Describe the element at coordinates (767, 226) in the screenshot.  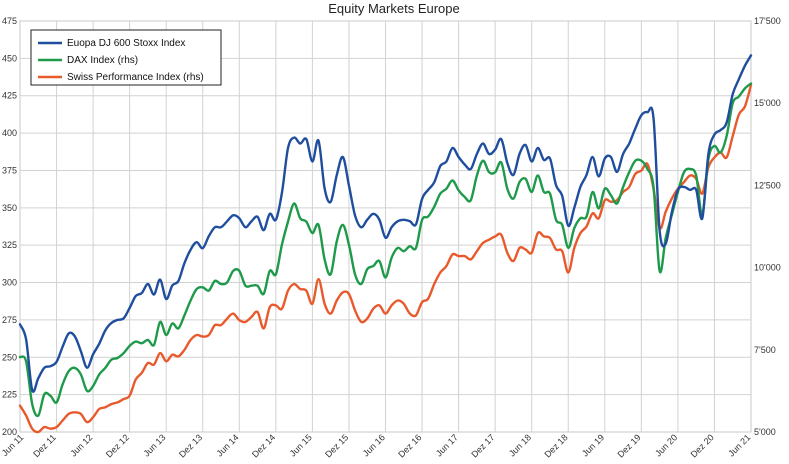
I see `right-axis-ticks: 5'000 7'500 10'000 12'500 15'000 17'500` at that location.